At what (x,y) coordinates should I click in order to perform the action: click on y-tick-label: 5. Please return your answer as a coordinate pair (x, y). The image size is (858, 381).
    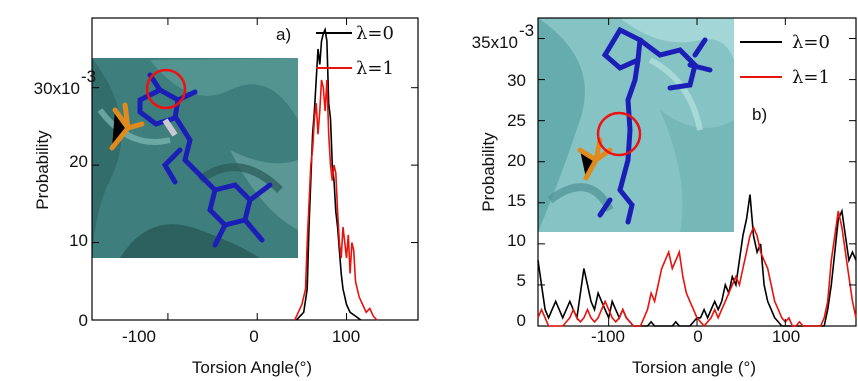
    Looking at the image, I should click on (521, 280).